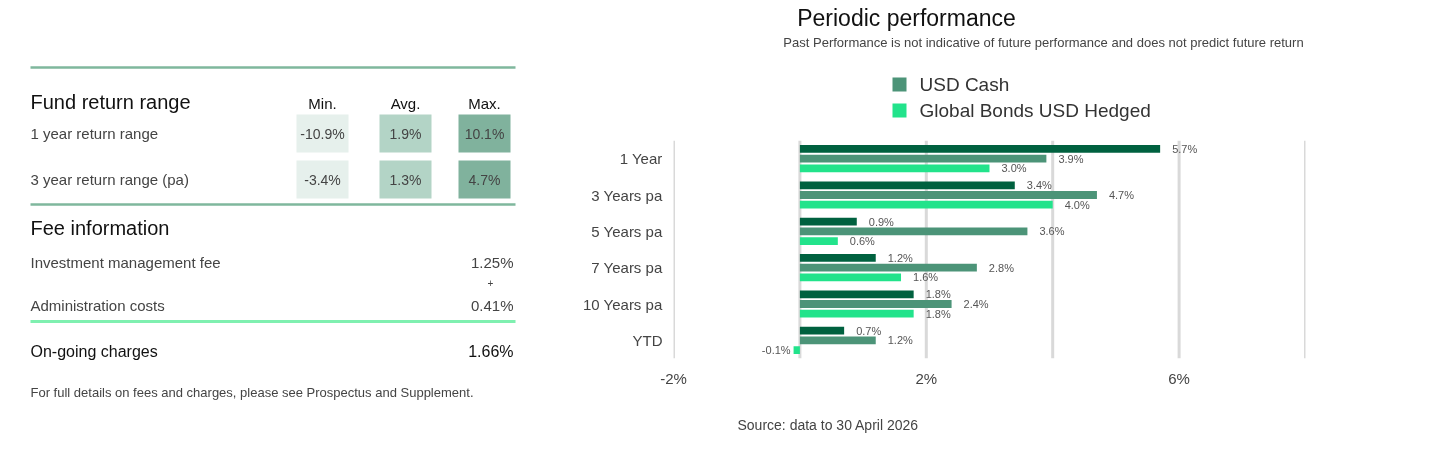 This screenshot has width=1456, height=450. I want to click on chart-subtitle: Past Performance is not indicative of future performance and does not predict future return, so click(1043, 42).